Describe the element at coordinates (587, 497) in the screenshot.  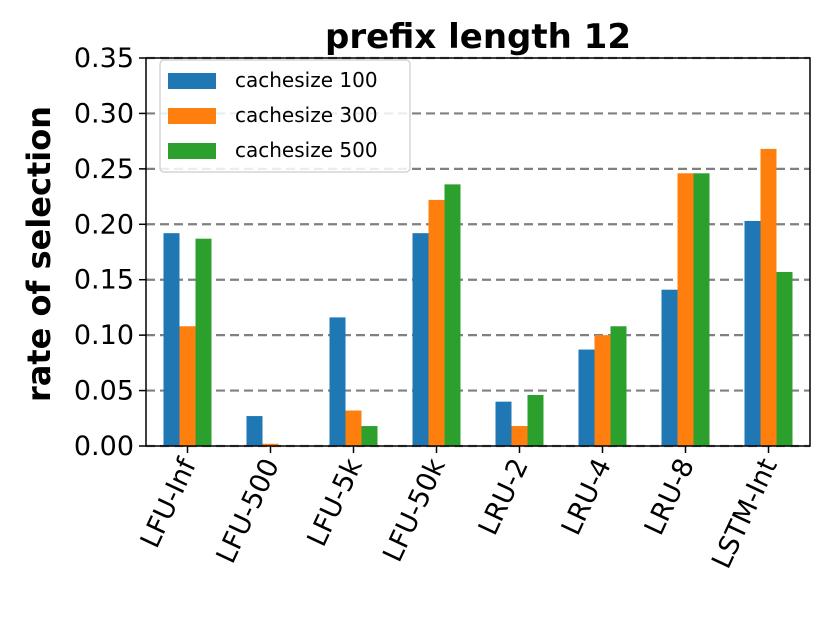
I see `x-tick-label: LRU-4` at that location.